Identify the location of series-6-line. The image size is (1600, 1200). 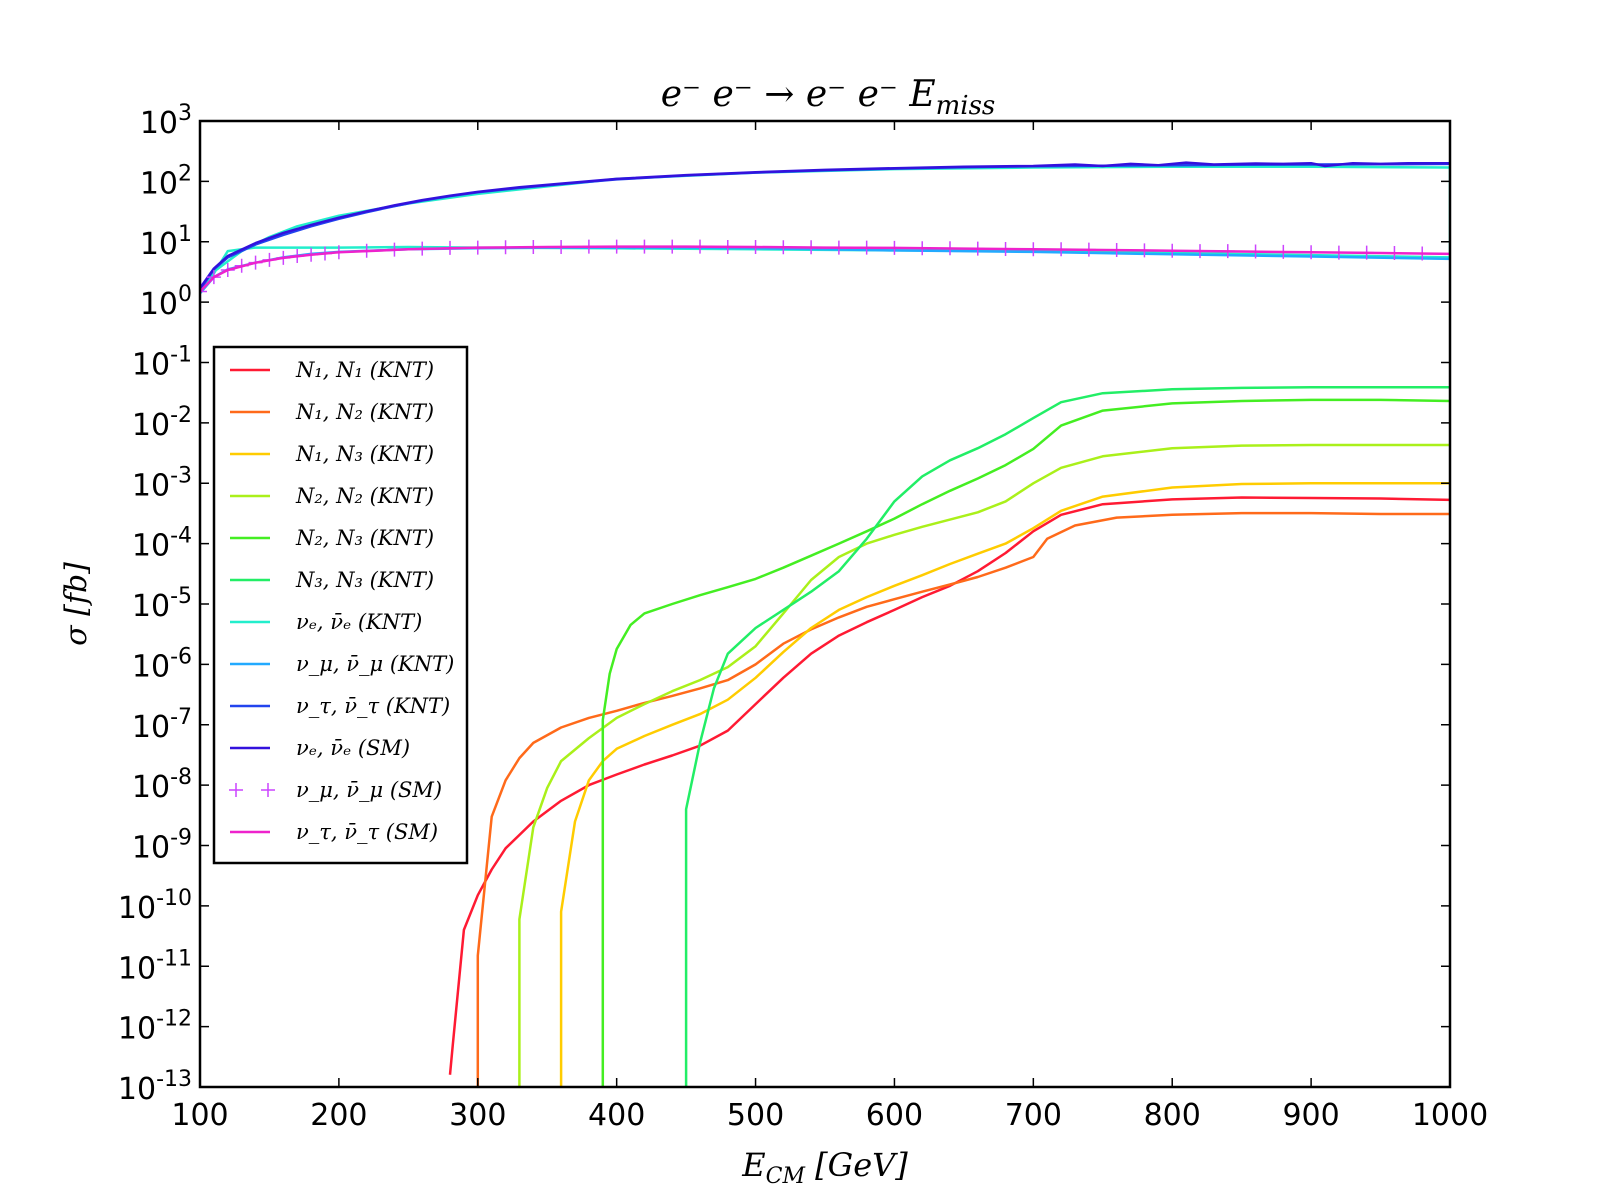
(825, 229).